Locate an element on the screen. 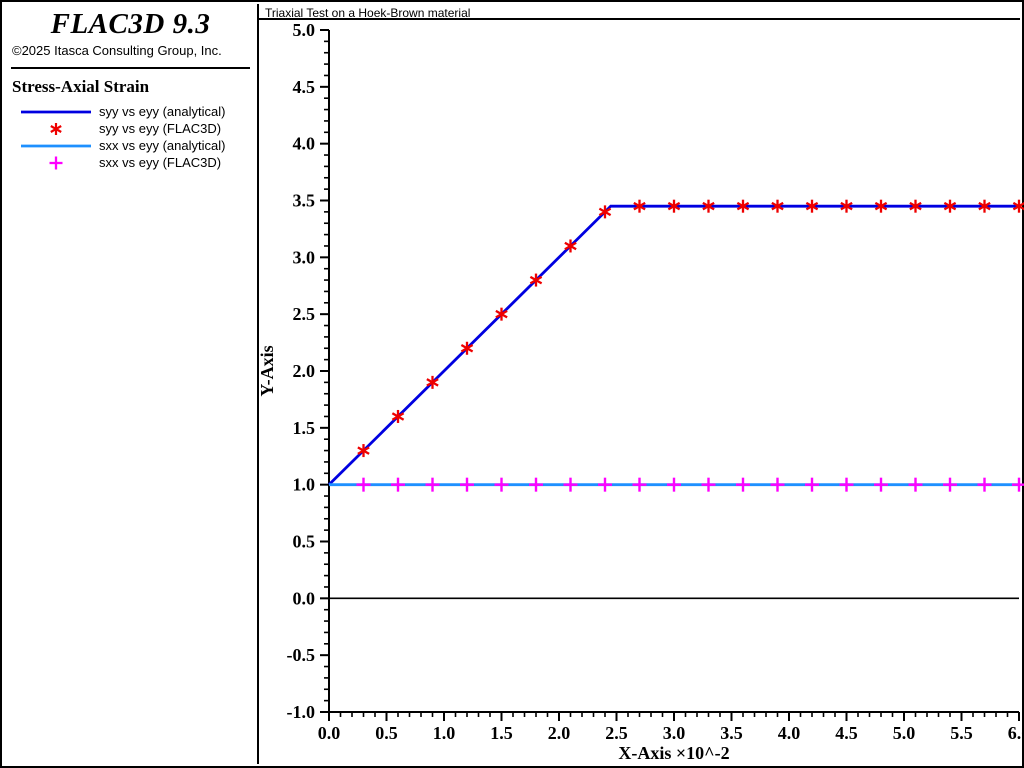 This screenshot has height=768, width=1024. series-sxx-vs-eyy-flac3d- is located at coordinates (690, 484).